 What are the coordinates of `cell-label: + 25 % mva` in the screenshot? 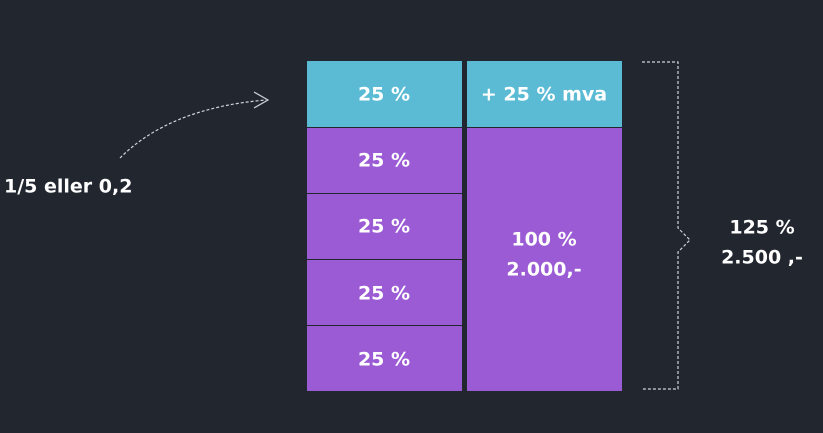 It's located at (544, 95).